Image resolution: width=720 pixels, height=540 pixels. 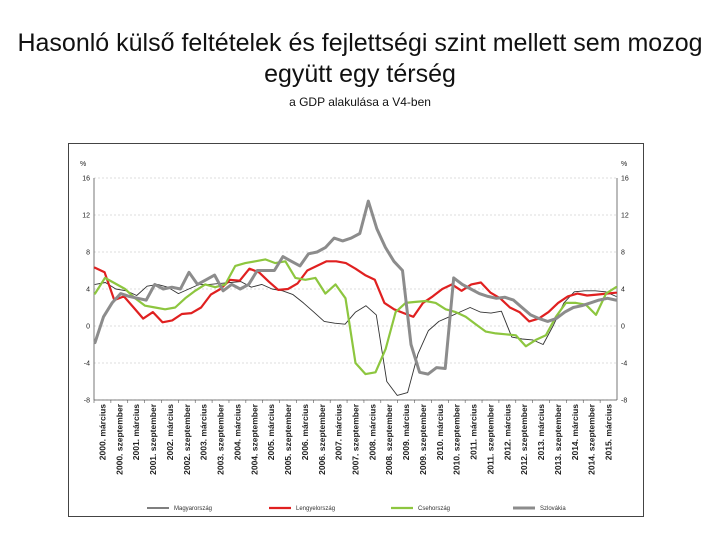 I want to click on x-tick-label: 2007. szeptember, so click(x=356, y=439).